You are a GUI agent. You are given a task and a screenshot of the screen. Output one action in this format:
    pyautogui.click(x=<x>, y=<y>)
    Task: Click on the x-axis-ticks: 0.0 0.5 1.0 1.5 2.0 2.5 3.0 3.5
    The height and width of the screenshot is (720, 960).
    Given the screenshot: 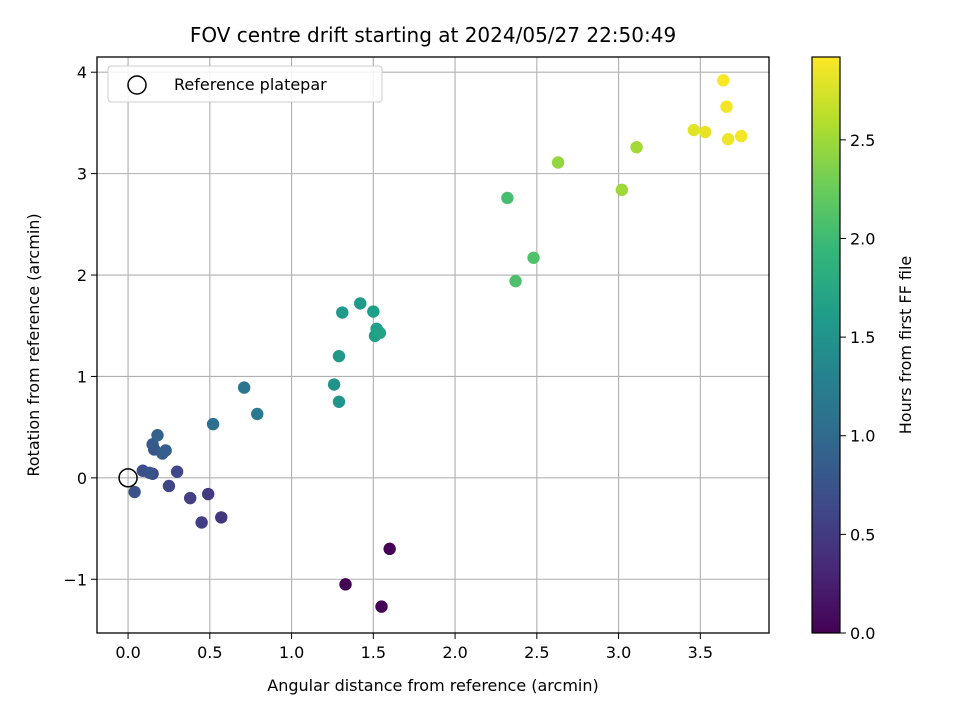 What is the action you would take?
    pyautogui.click(x=414, y=647)
    